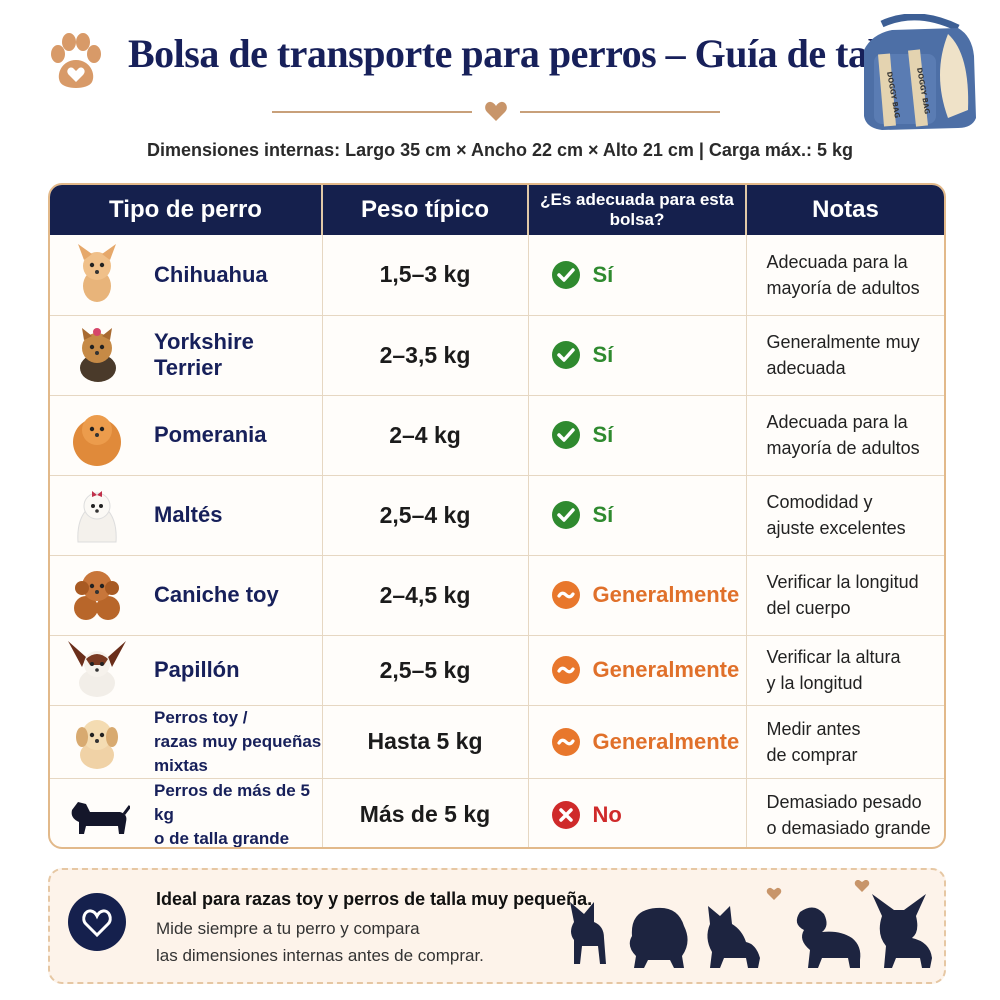  What do you see at coordinates (812, 754) in the screenshot?
I see `note-line: de comprar` at bounding box center [812, 754].